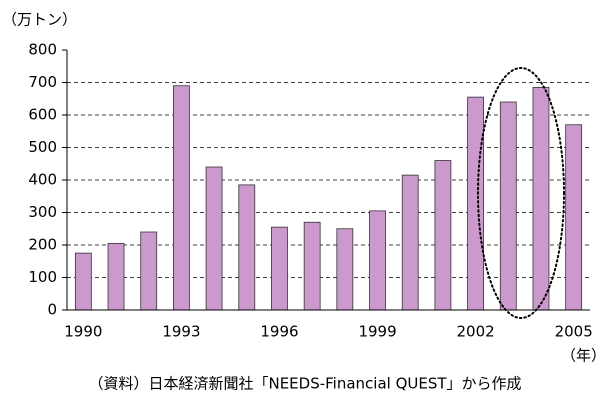  What do you see at coordinates (42, 180) in the screenshot?
I see `y-tick-label: 400` at bounding box center [42, 180].